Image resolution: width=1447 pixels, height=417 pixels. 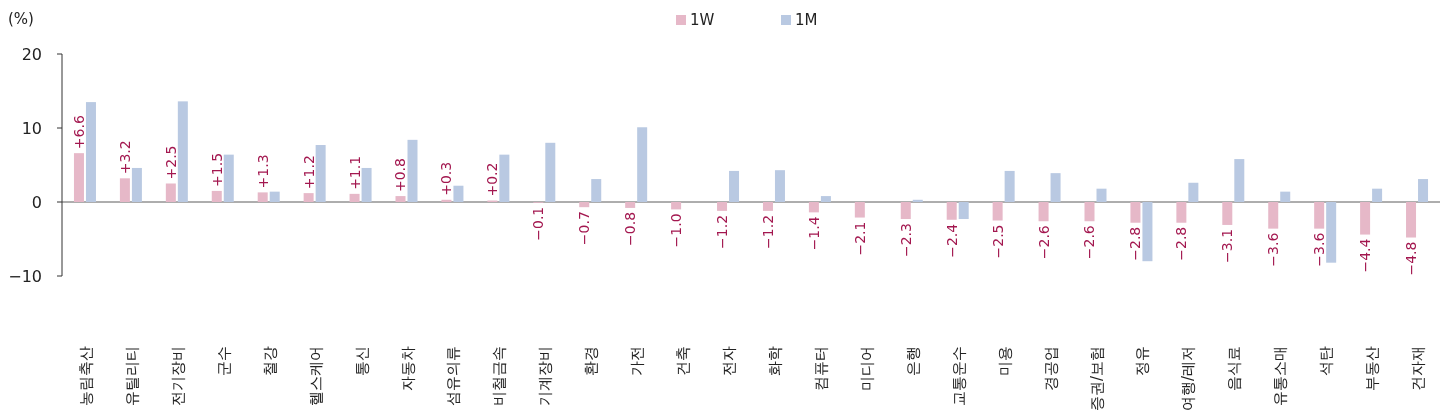 What do you see at coordinates (774, 361) in the screenshot?
I see `x-tick-label: 화학` at bounding box center [774, 361].